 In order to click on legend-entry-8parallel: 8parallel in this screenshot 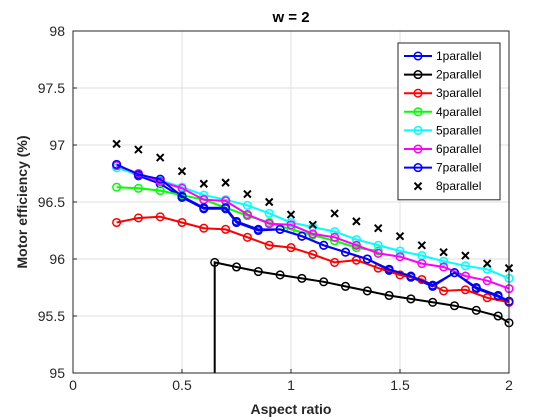, I will do `click(447, 186)`.